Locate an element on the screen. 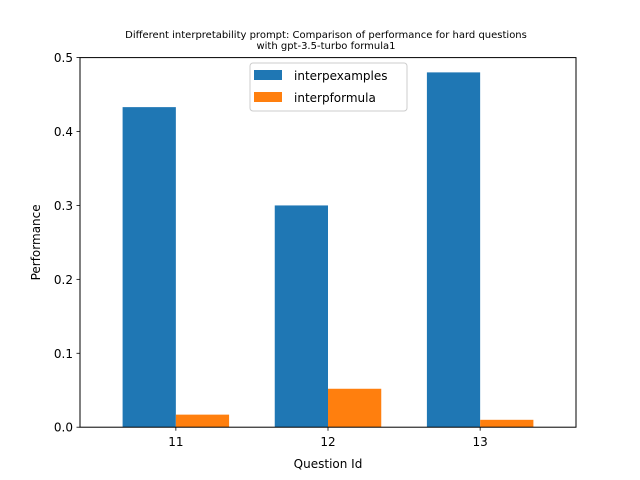  legend-swatch-interpexamples is located at coordinates (268, 75).